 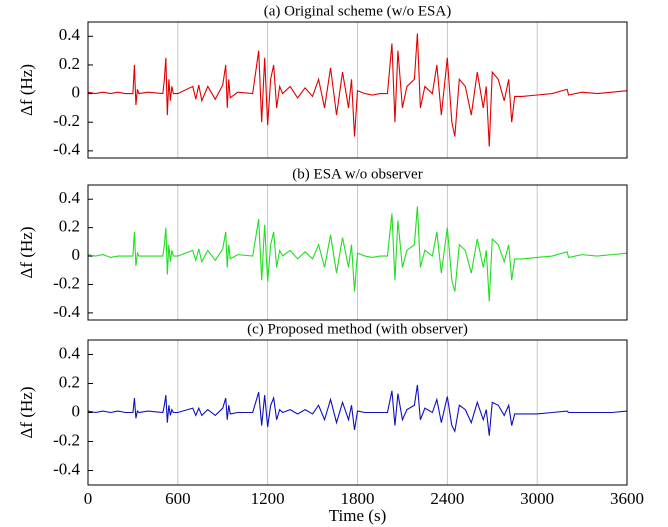 What do you see at coordinates (357, 515) in the screenshot?
I see `x-axis-label: Time (s)` at bounding box center [357, 515].